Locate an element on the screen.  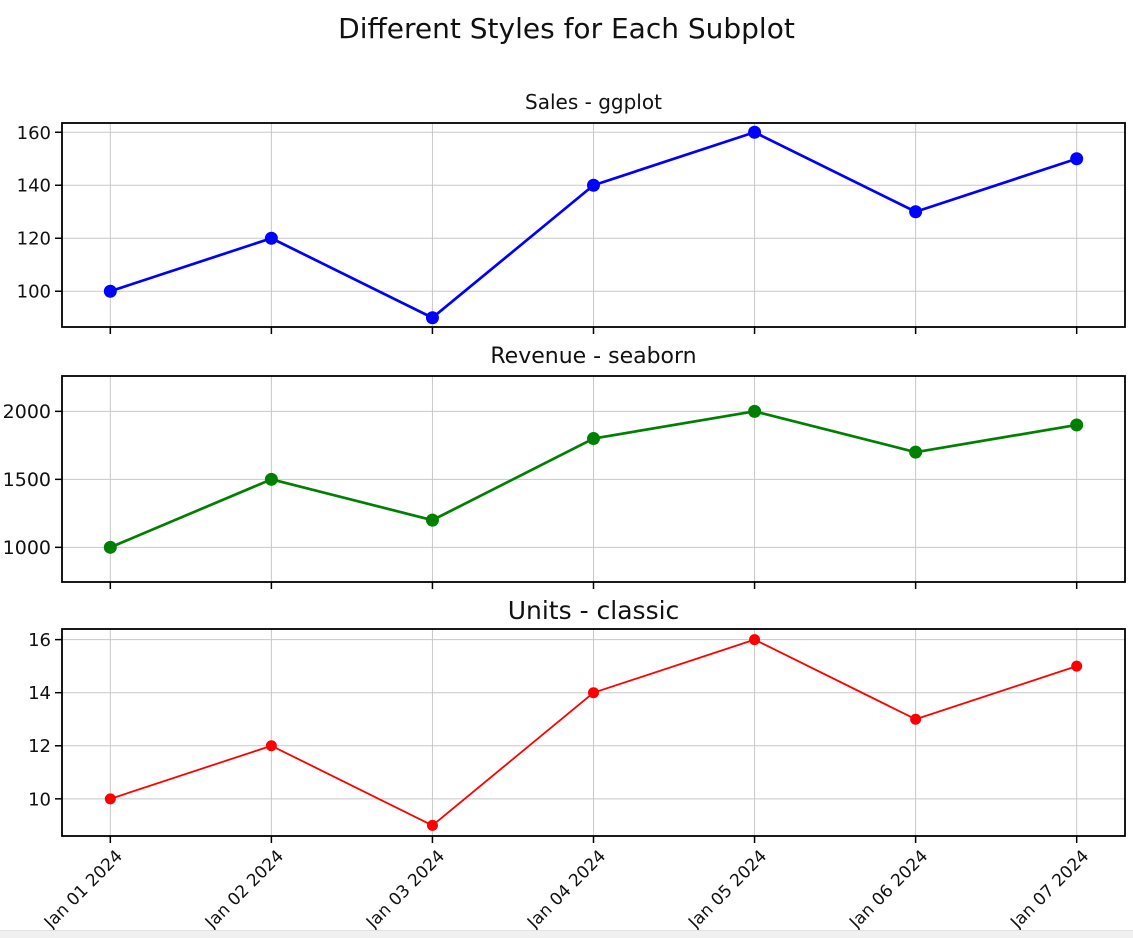
x-tick-label: Jan 02 2024 is located at coordinates (244, 889).